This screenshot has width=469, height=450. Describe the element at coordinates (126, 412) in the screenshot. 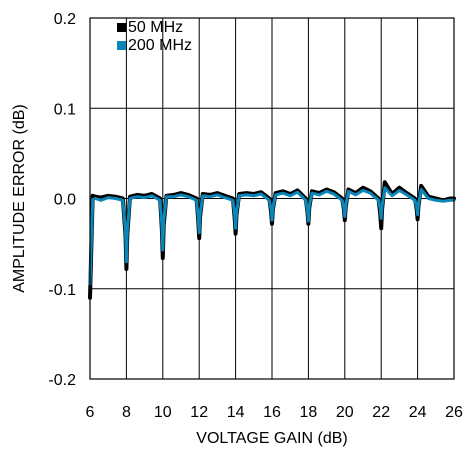

I see `x-tick-label: 8` at that location.